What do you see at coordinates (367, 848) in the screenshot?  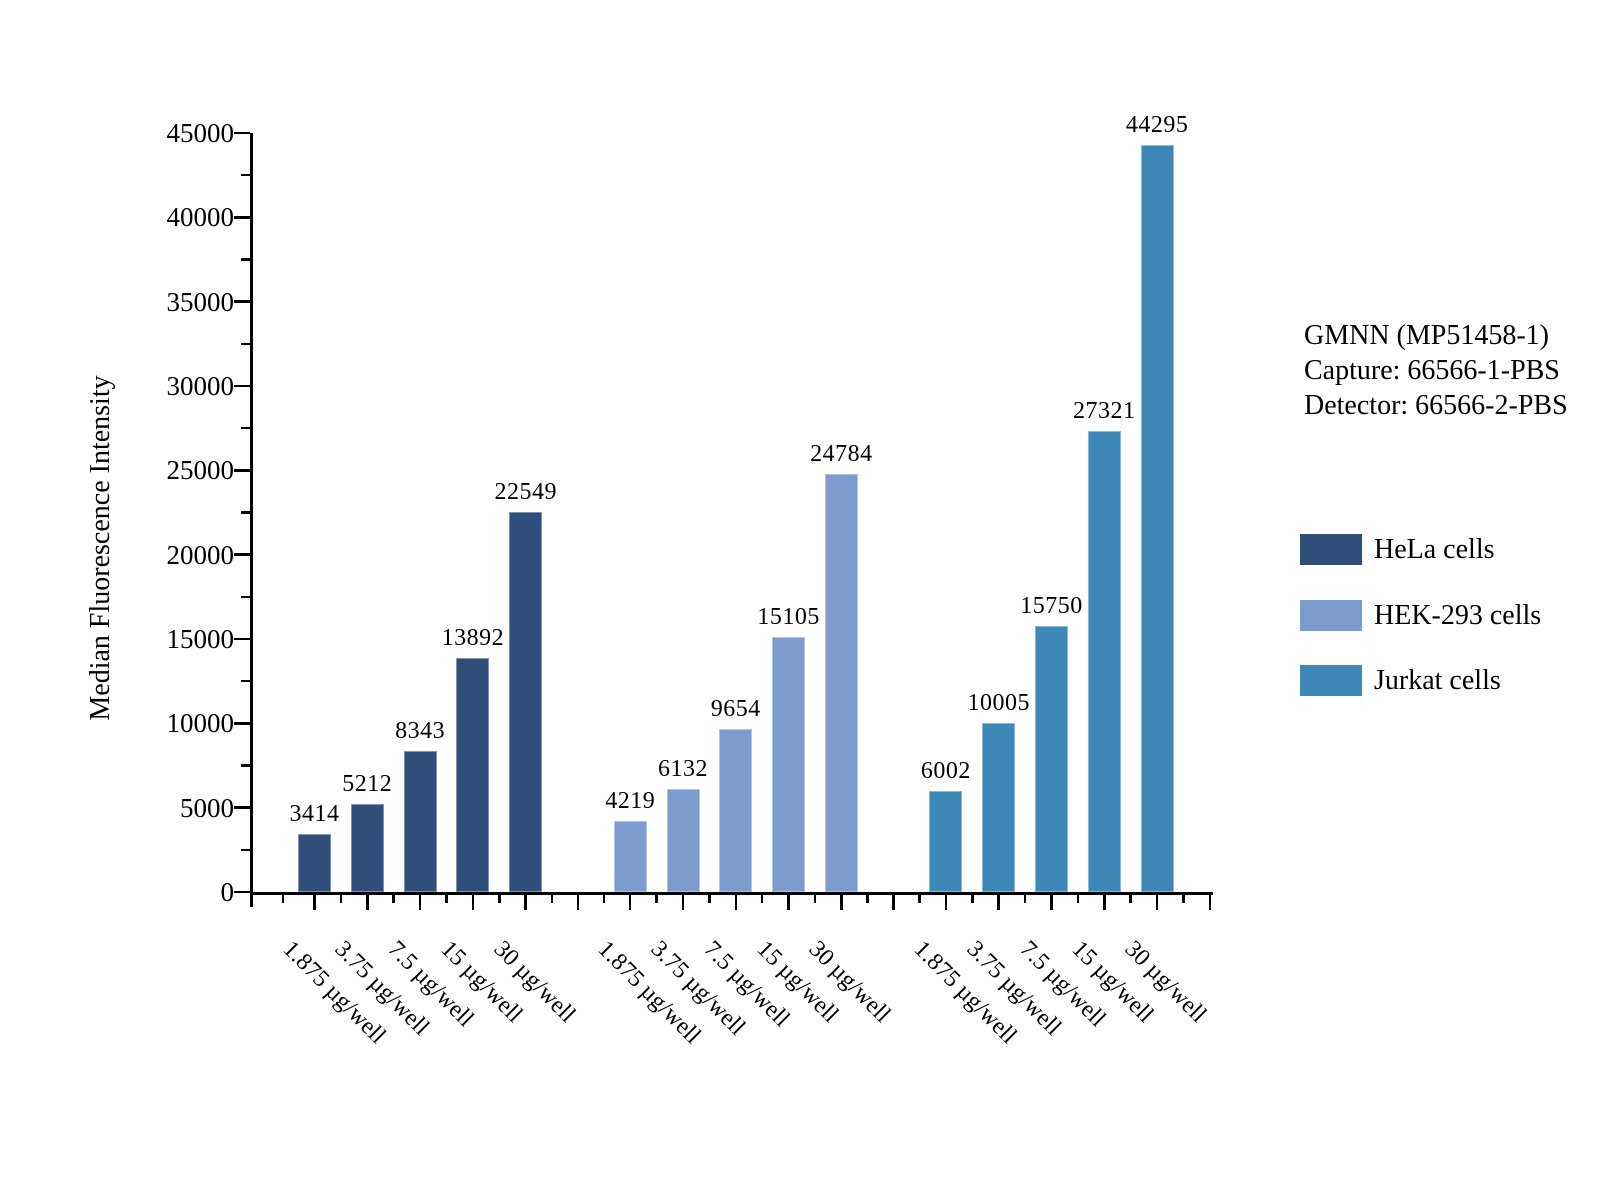 I see `bar-hela-3.75 µg/well` at bounding box center [367, 848].